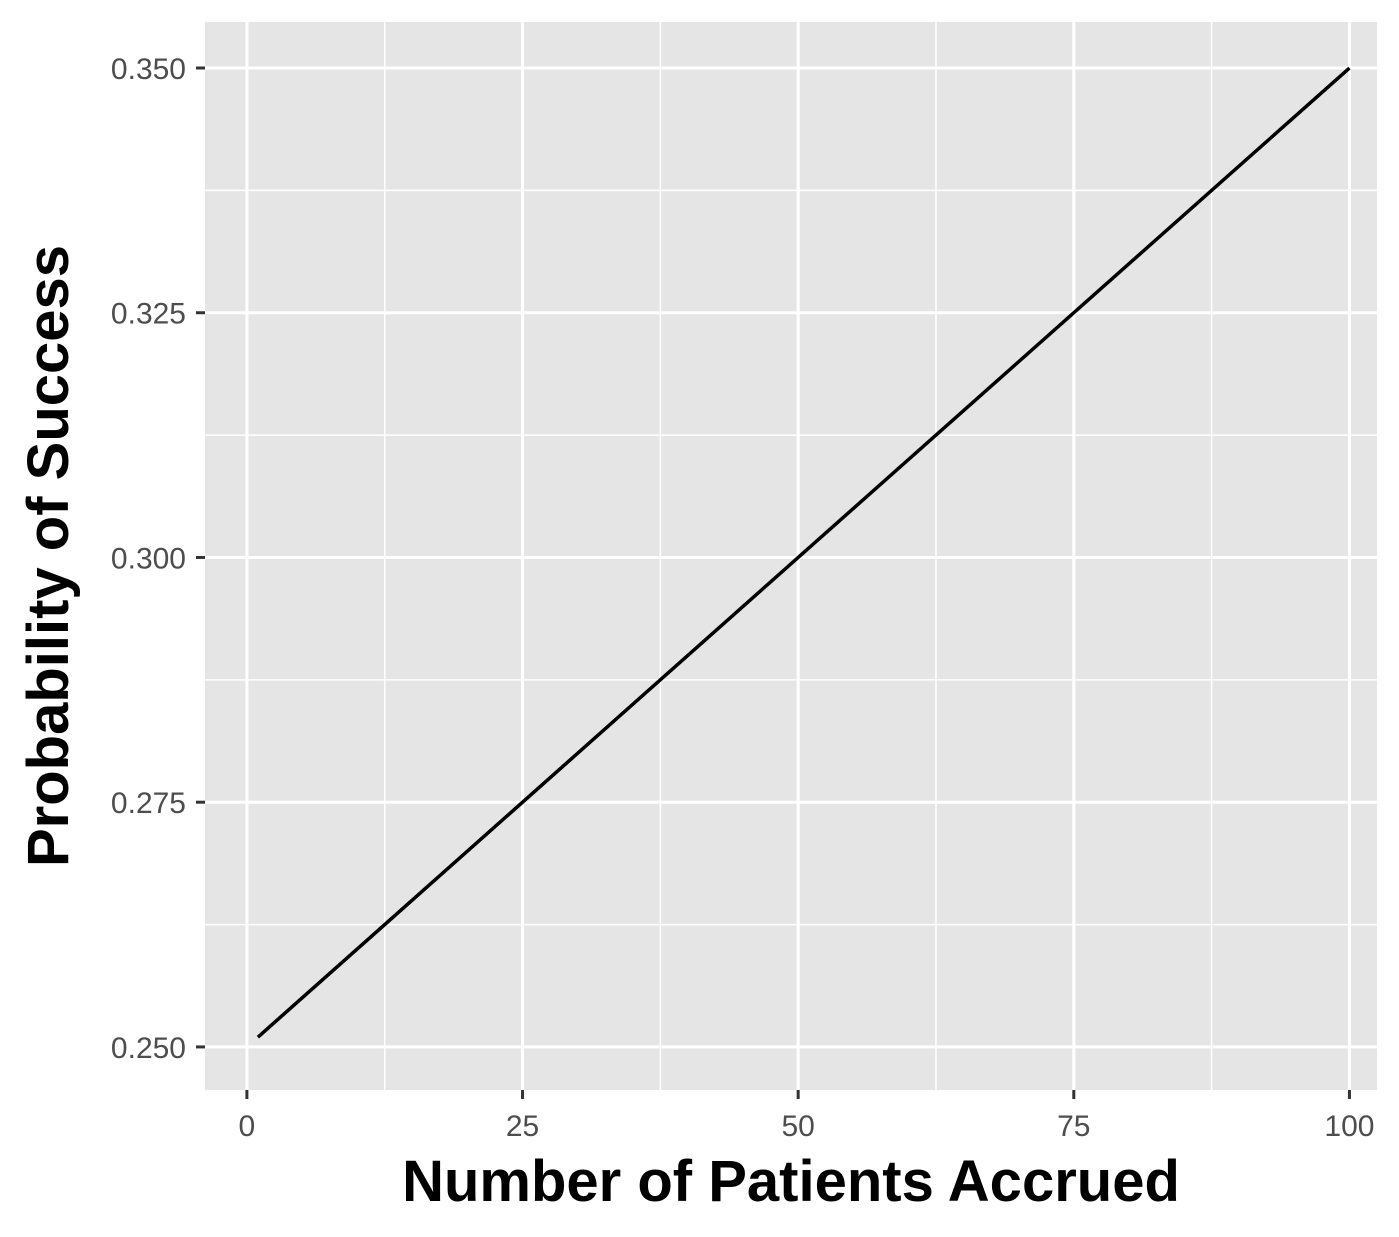  Describe the element at coordinates (148, 69) in the screenshot. I see `y-tick-label: 0.350` at that location.